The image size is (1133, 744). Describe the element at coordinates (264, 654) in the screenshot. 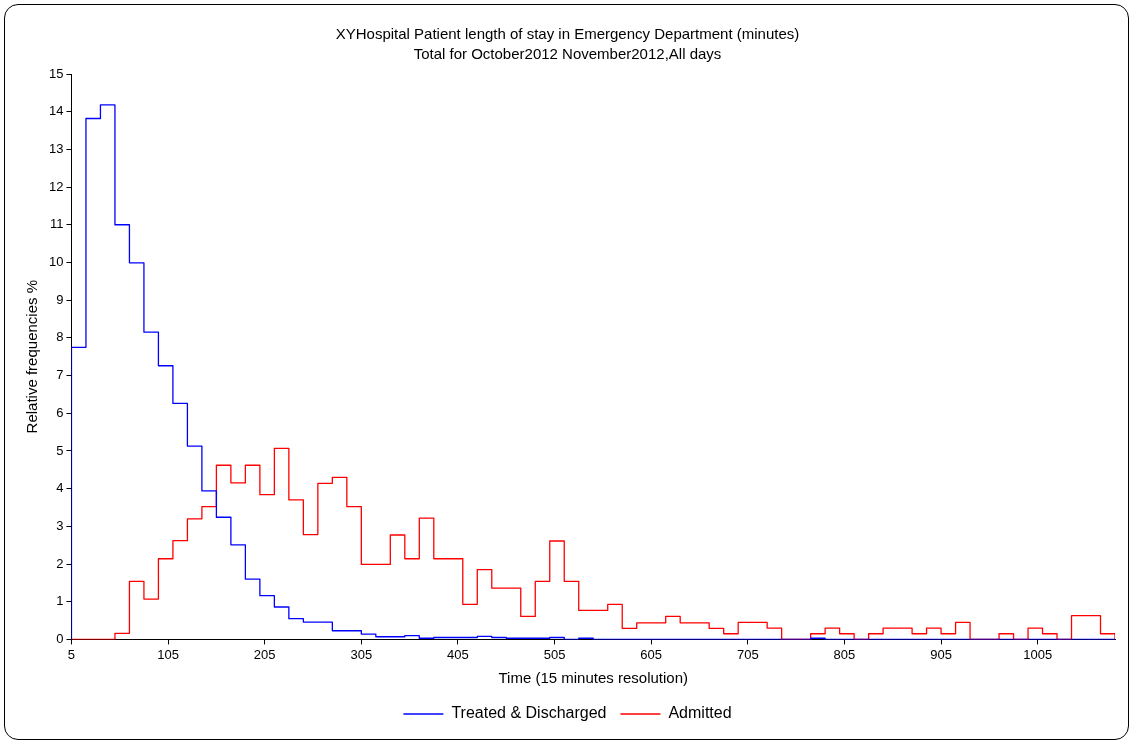

I see `x-tick-label: 205` at that location.